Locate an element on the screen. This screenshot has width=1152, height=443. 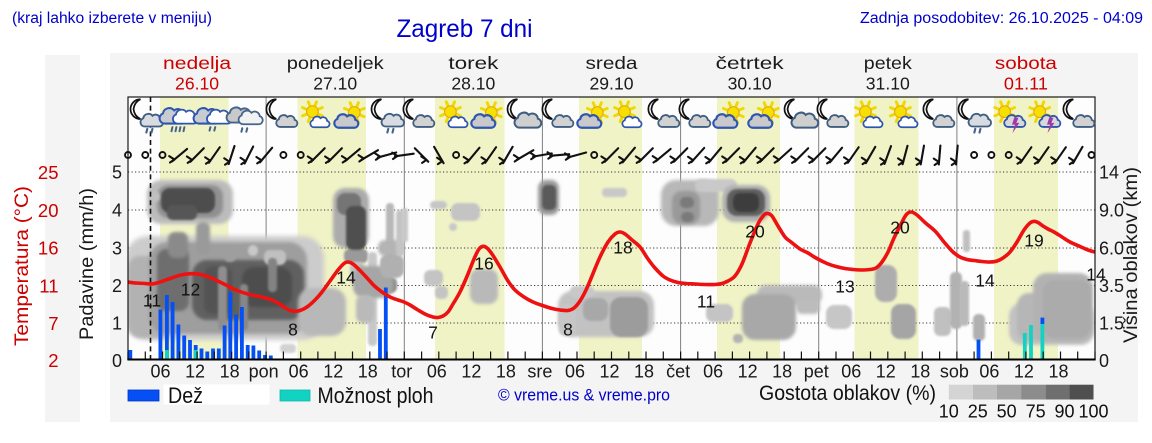
svg-text: 3 is located at coordinates (117, 248).